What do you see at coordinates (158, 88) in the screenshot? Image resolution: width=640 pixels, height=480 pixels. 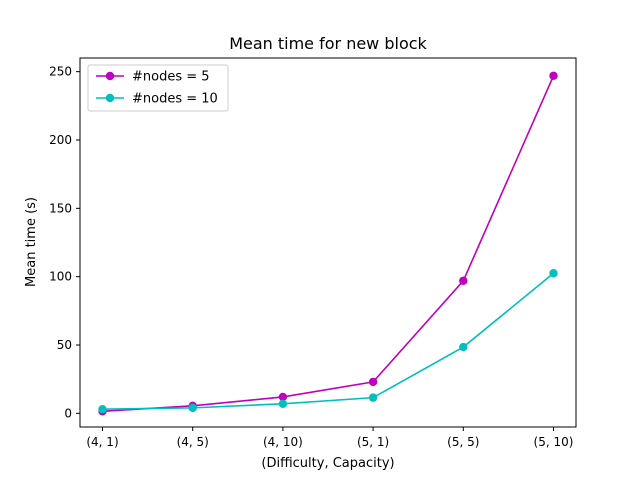 I see `legend: #nodes = 5 #nodes = 10` at bounding box center [158, 88].